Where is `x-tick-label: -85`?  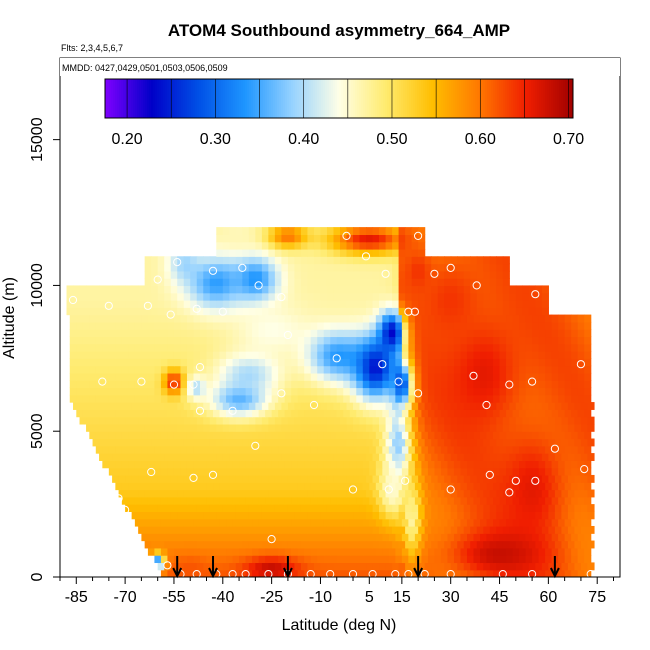
x-tick-label: -85 is located at coordinates (76, 597).